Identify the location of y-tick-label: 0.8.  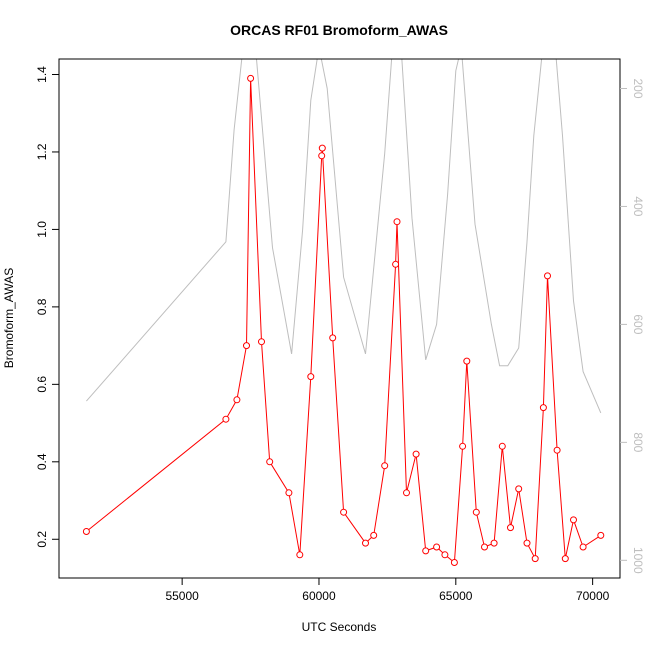
(42, 306).